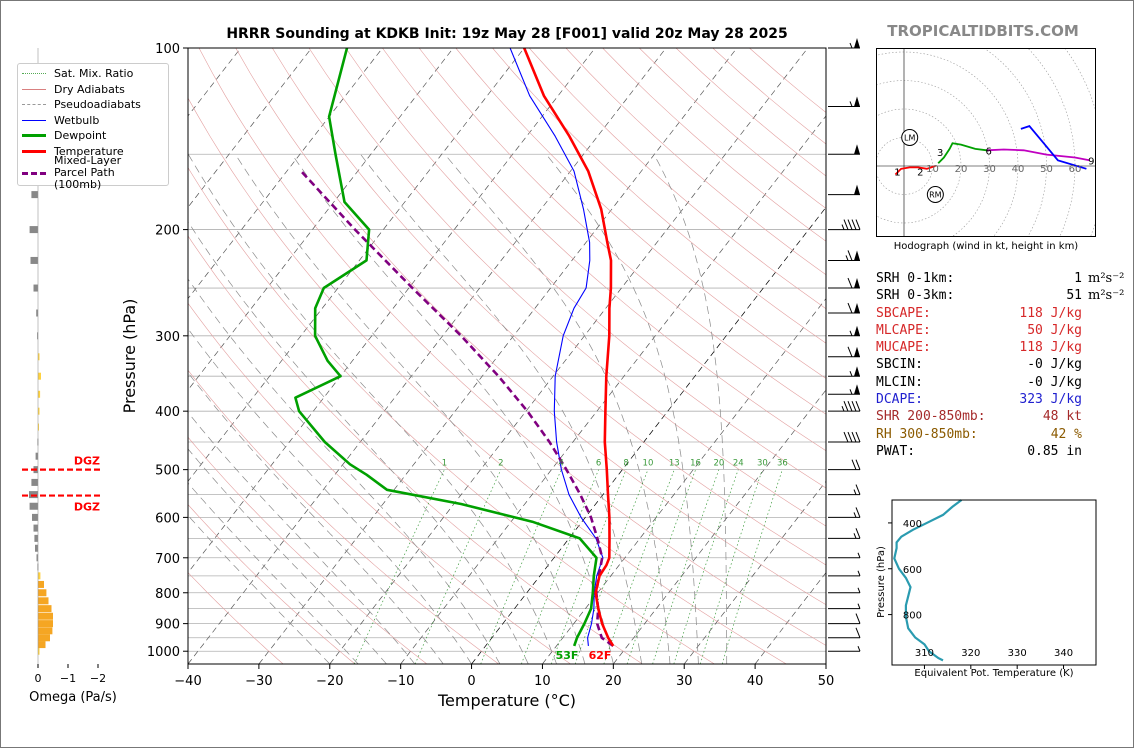 The image size is (1134, 748). Describe the element at coordinates (695, 464) in the screenshot. I see `mixing-ratio-label: 16` at that location.